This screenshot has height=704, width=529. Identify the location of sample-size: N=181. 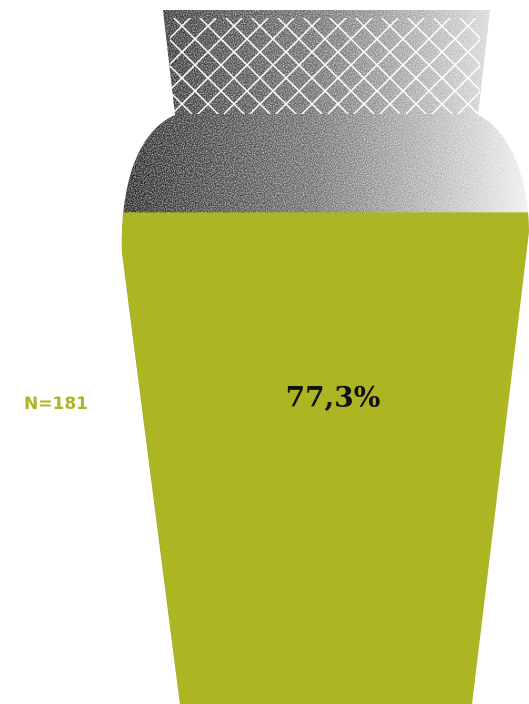
(56, 404).